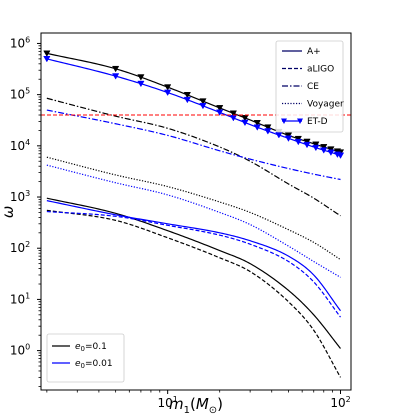  I want to click on legend-label: Voyager, so click(325, 105).